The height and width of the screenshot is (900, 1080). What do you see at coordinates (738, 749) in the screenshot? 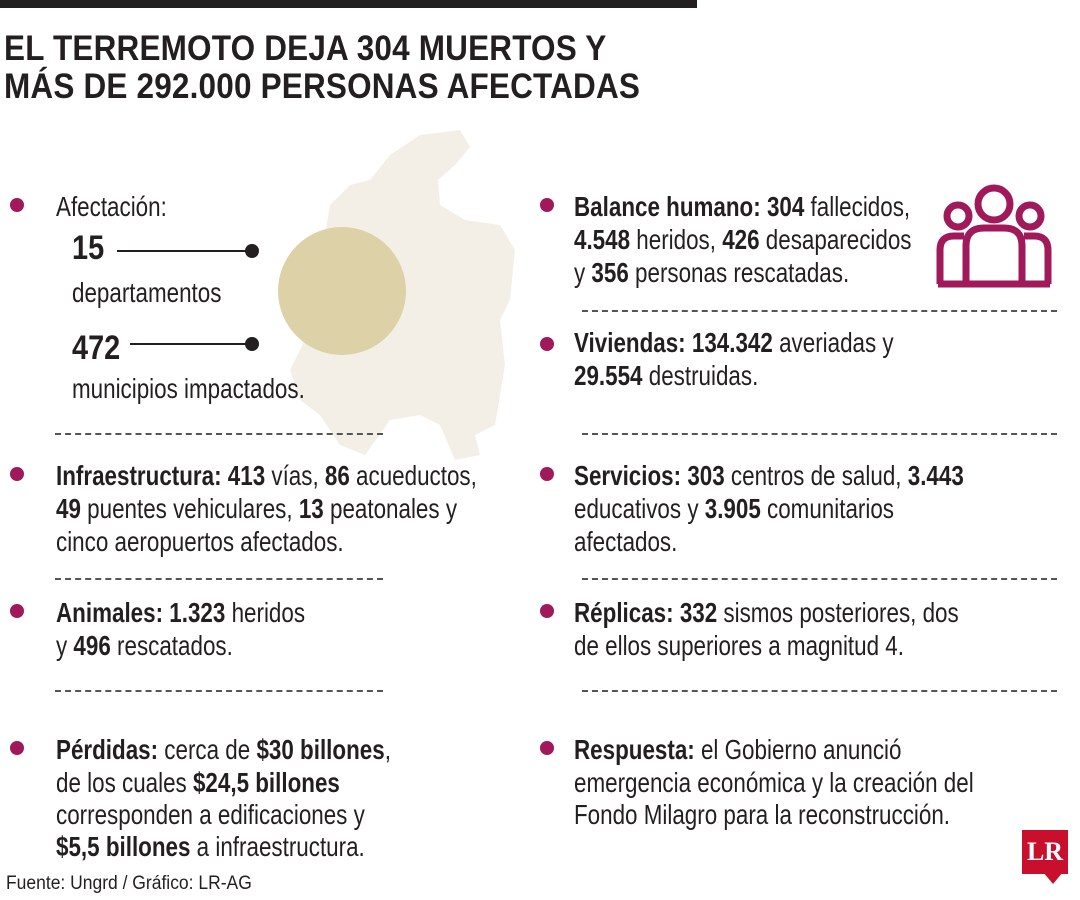
I see `respuesta-line-1: Respuesta: el Gobierno anunció` at bounding box center [738, 749].